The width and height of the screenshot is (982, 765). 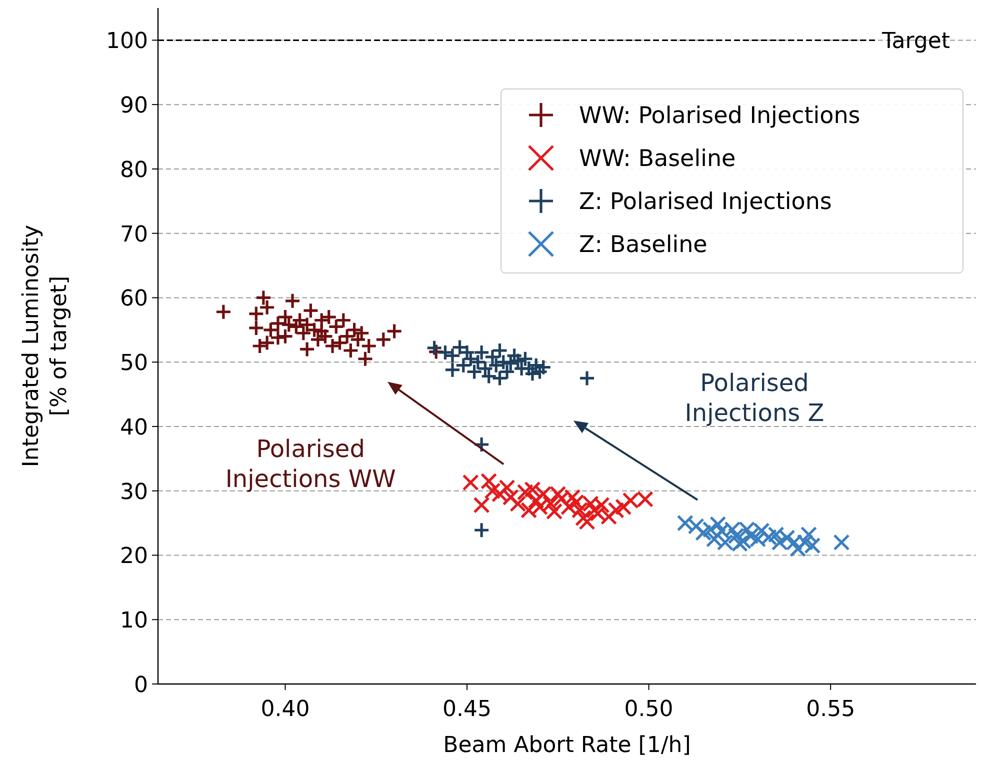 I want to click on y-tick-label: 0, so click(x=141, y=685).